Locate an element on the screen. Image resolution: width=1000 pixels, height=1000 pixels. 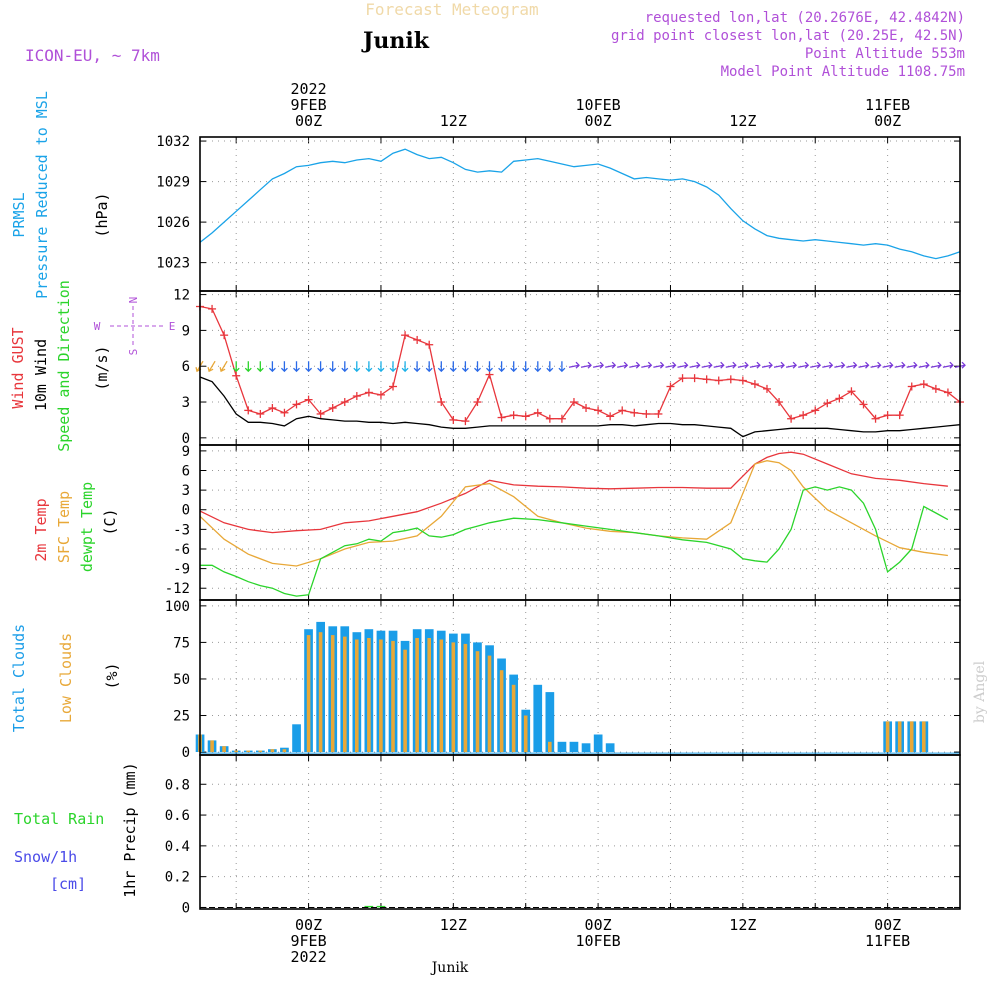
bottom-time-label: 11FEB is located at coordinates (887, 941).